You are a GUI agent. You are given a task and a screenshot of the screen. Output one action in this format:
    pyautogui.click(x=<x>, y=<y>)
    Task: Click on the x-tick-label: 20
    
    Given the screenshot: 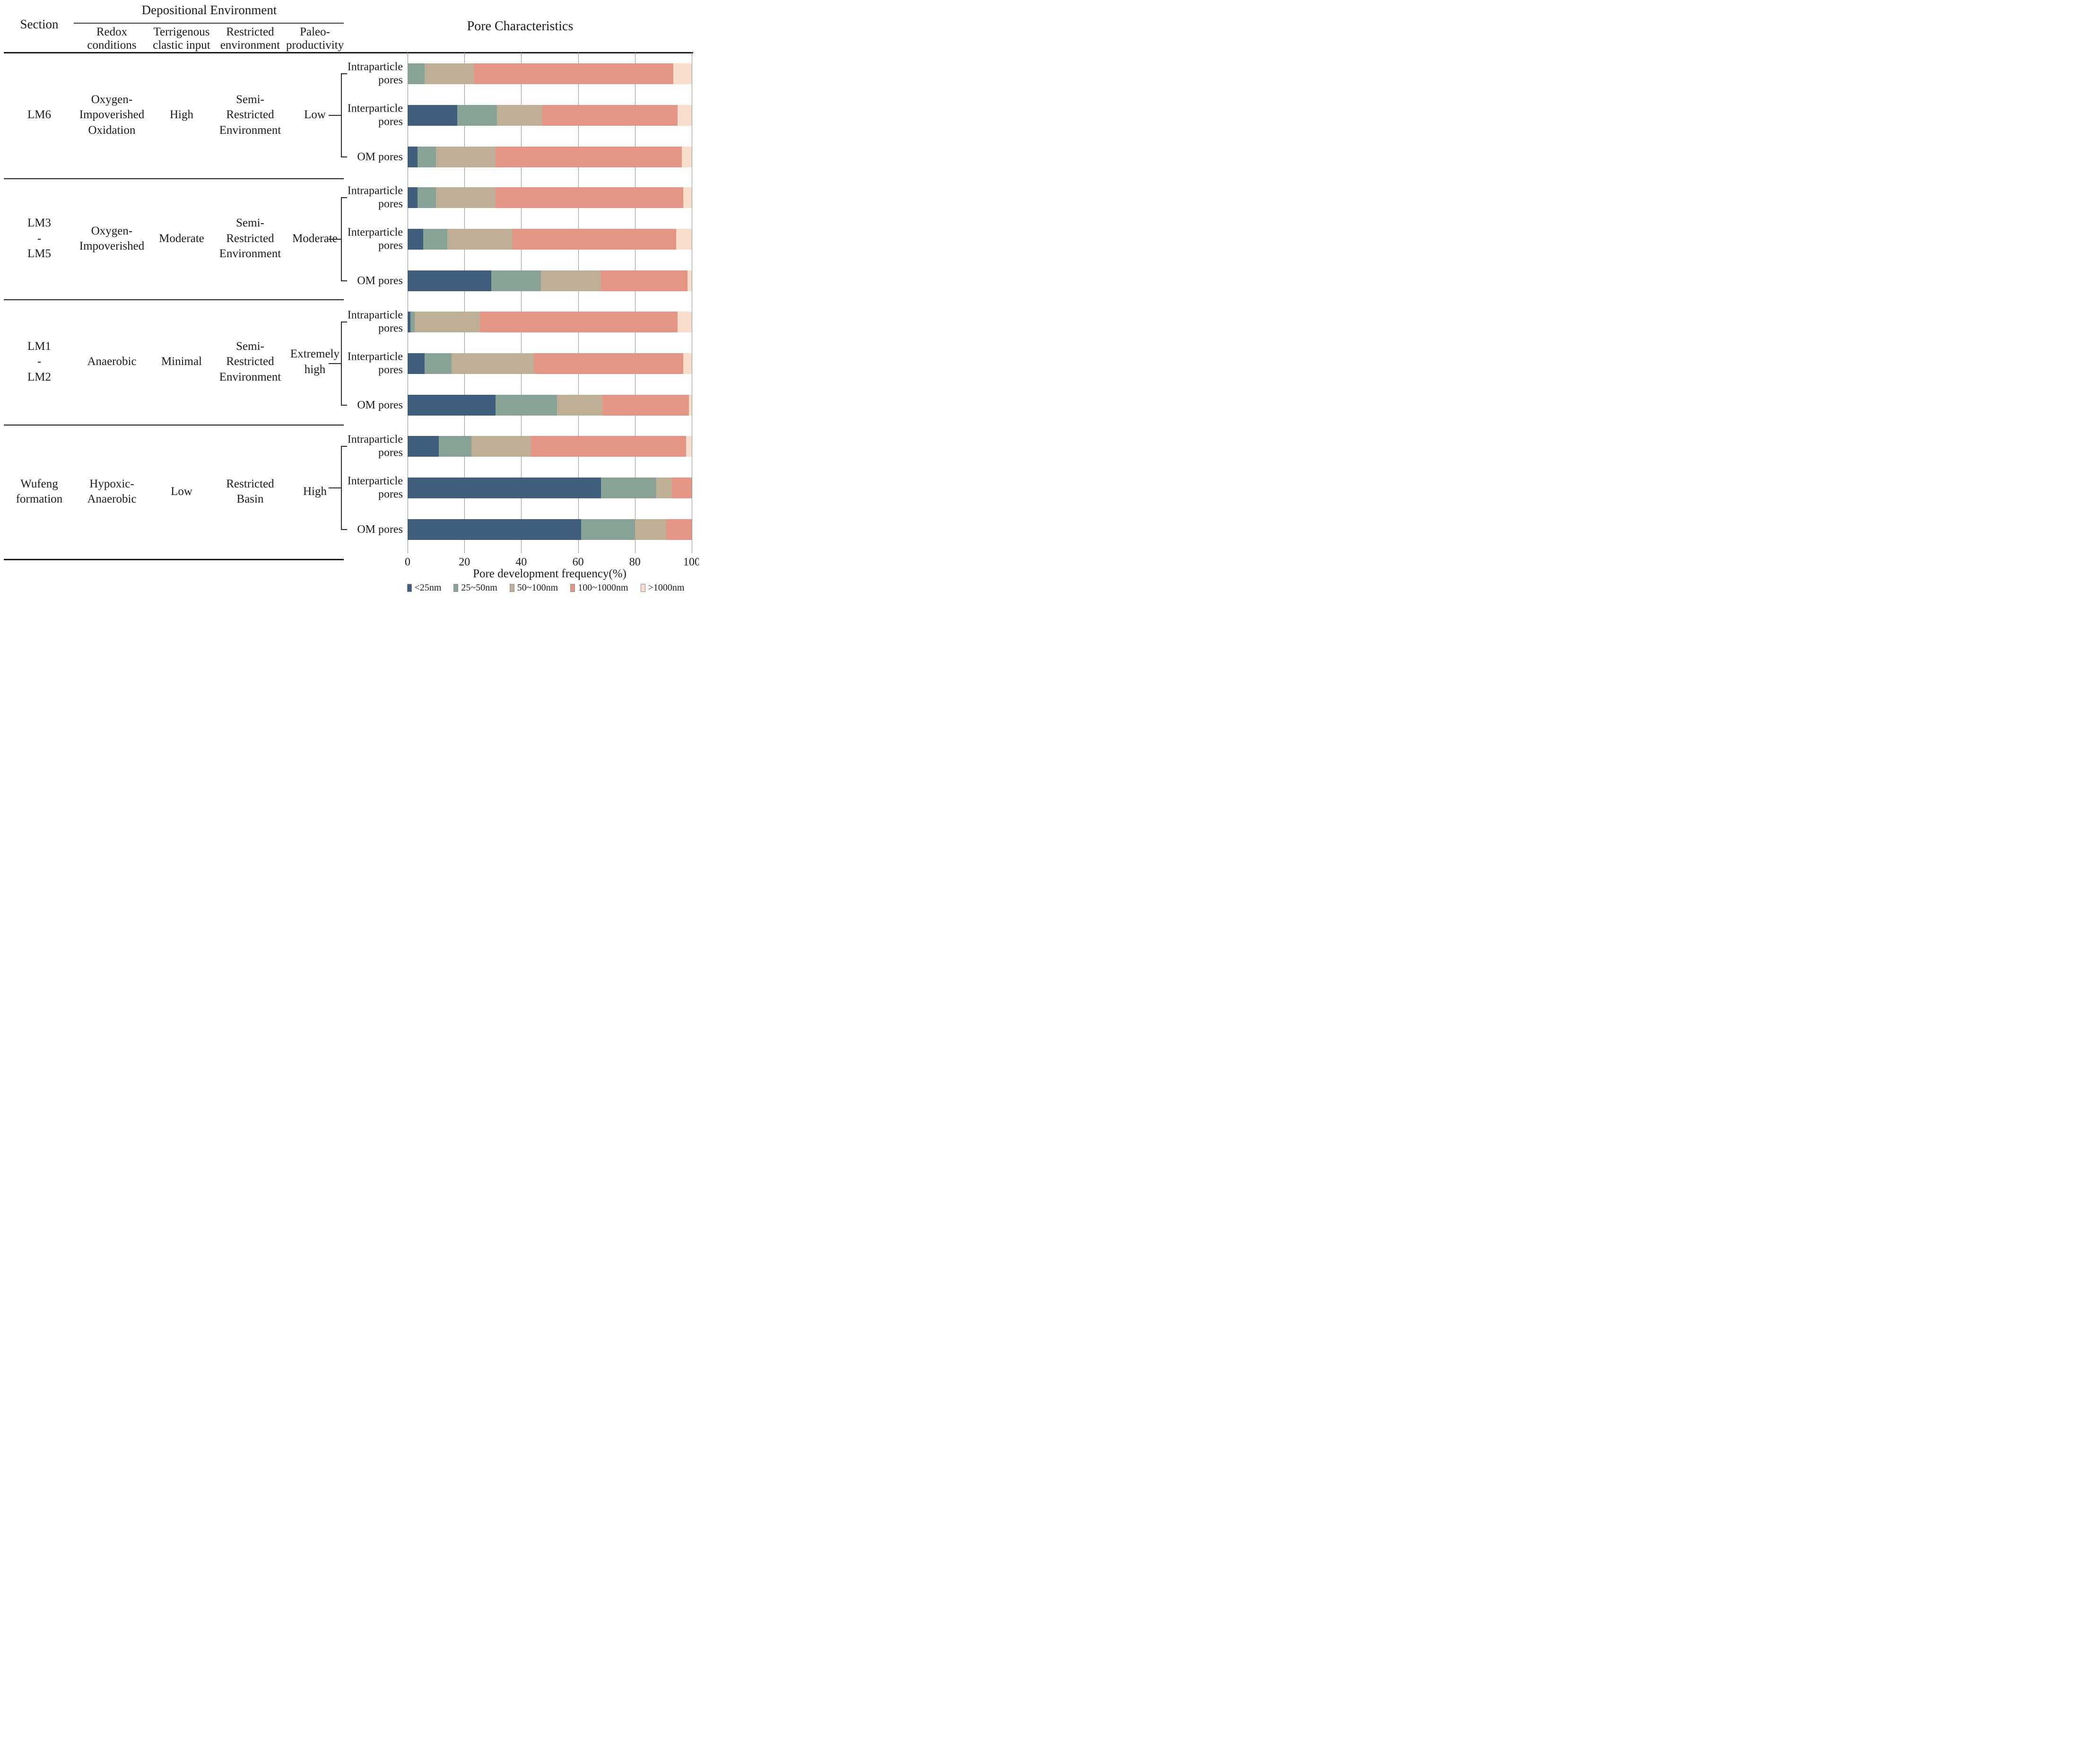 What is the action you would take?
    pyautogui.click(x=464, y=562)
    